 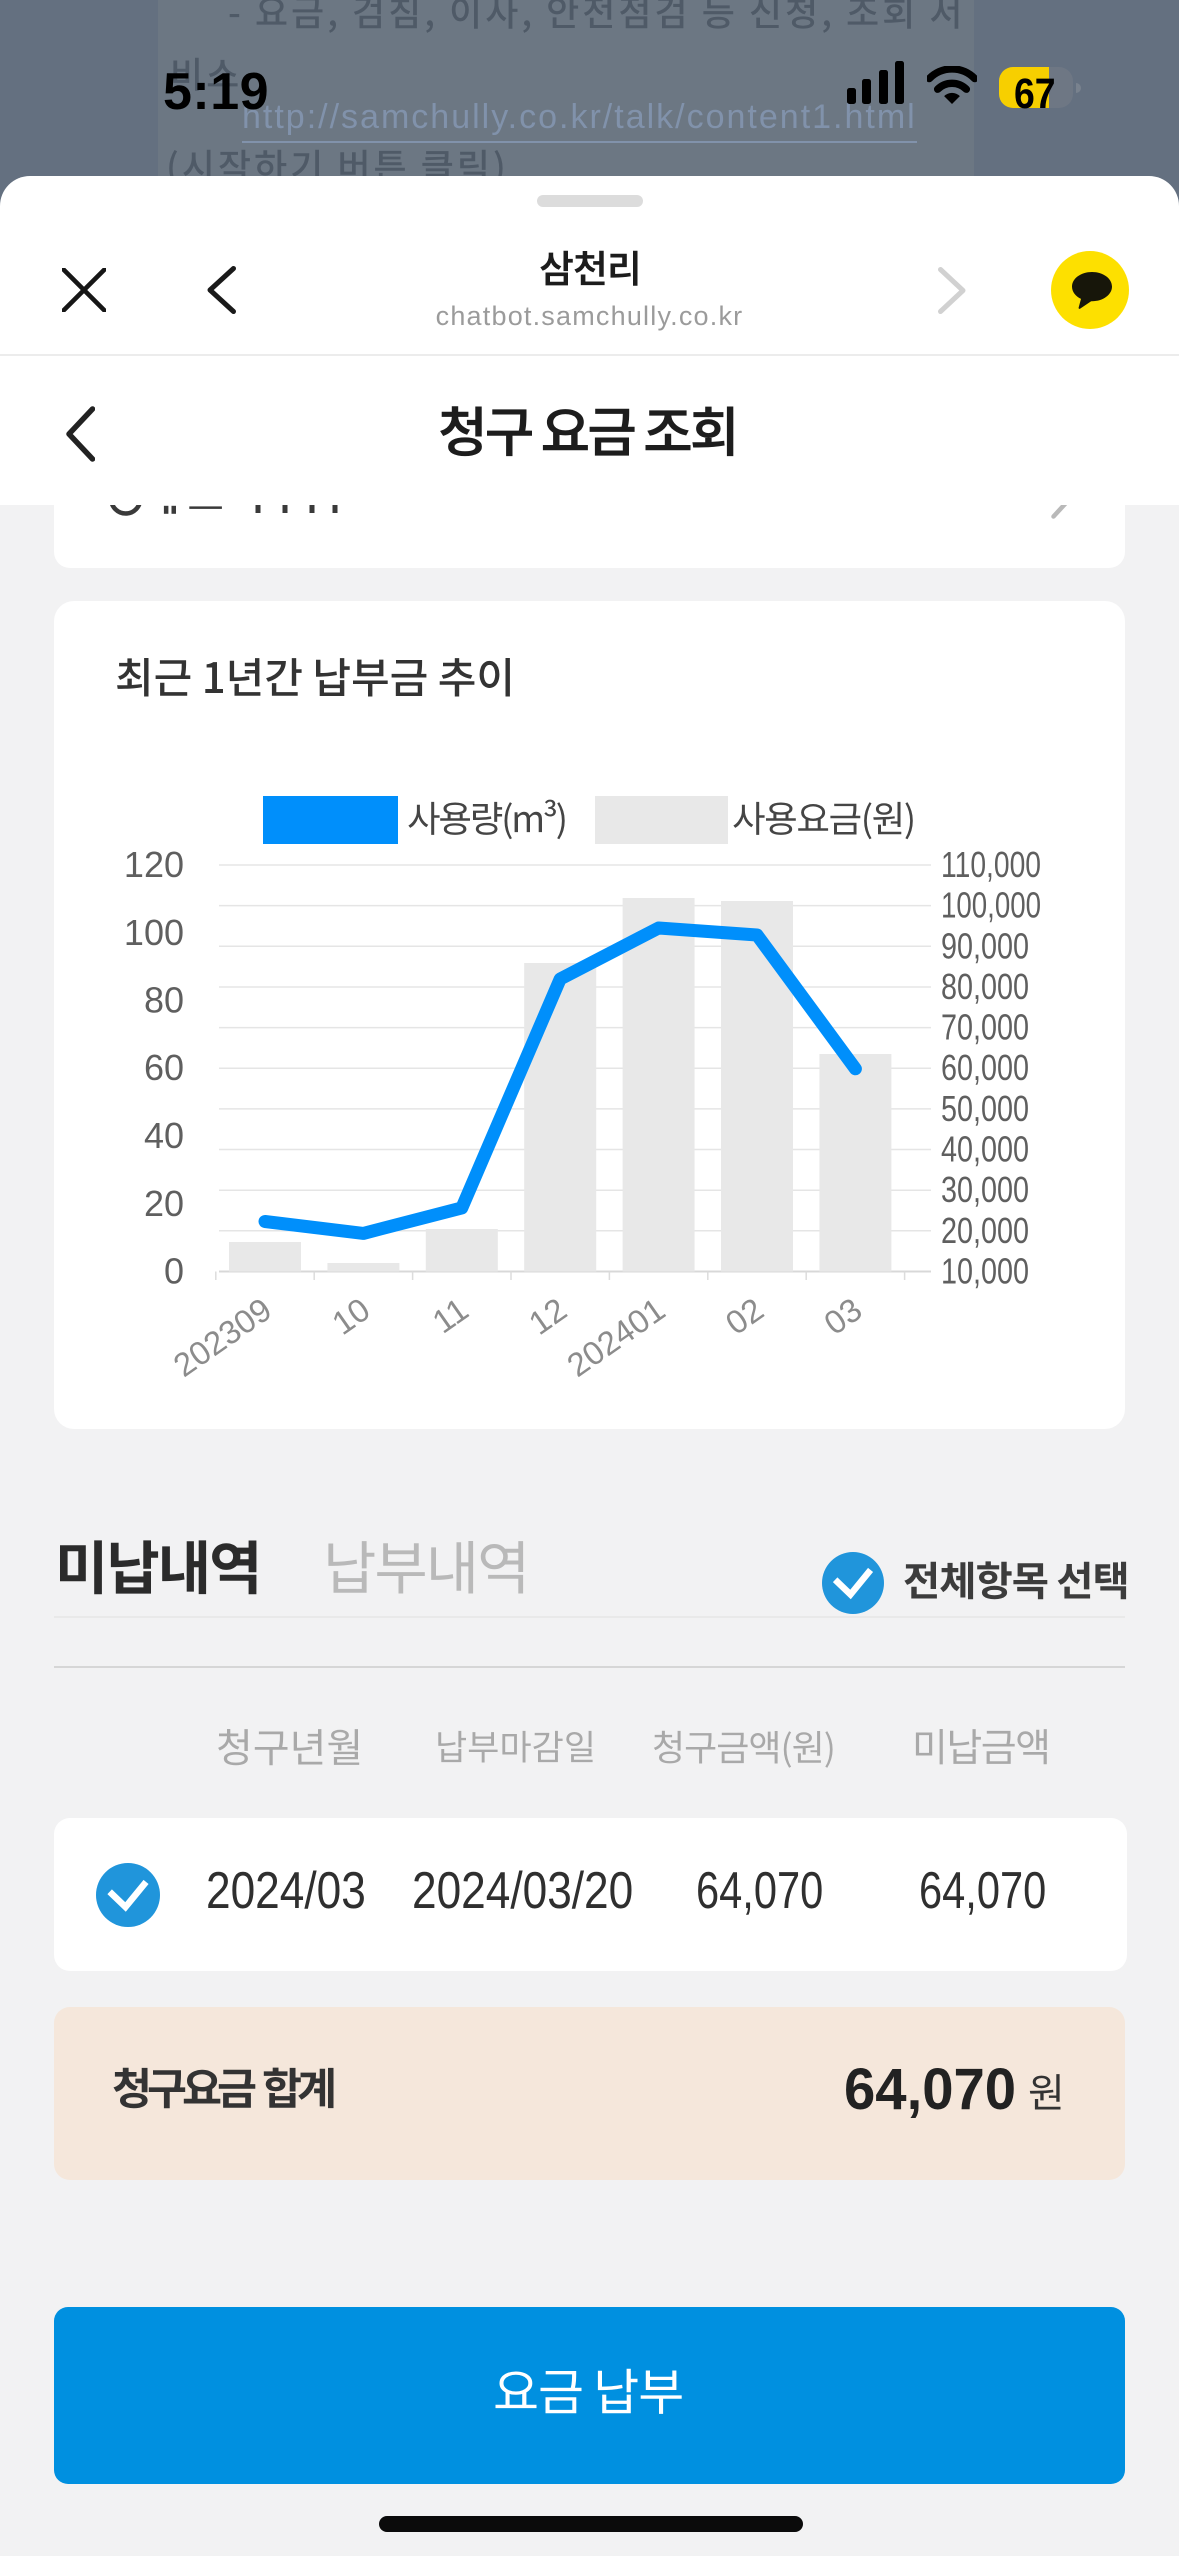 What do you see at coordinates (985, 986) in the screenshot?
I see `svg-text: 80,000` at bounding box center [985, 986].